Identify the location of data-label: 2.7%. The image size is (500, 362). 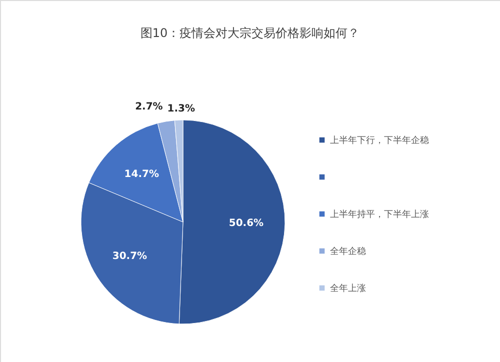
(149, 106).